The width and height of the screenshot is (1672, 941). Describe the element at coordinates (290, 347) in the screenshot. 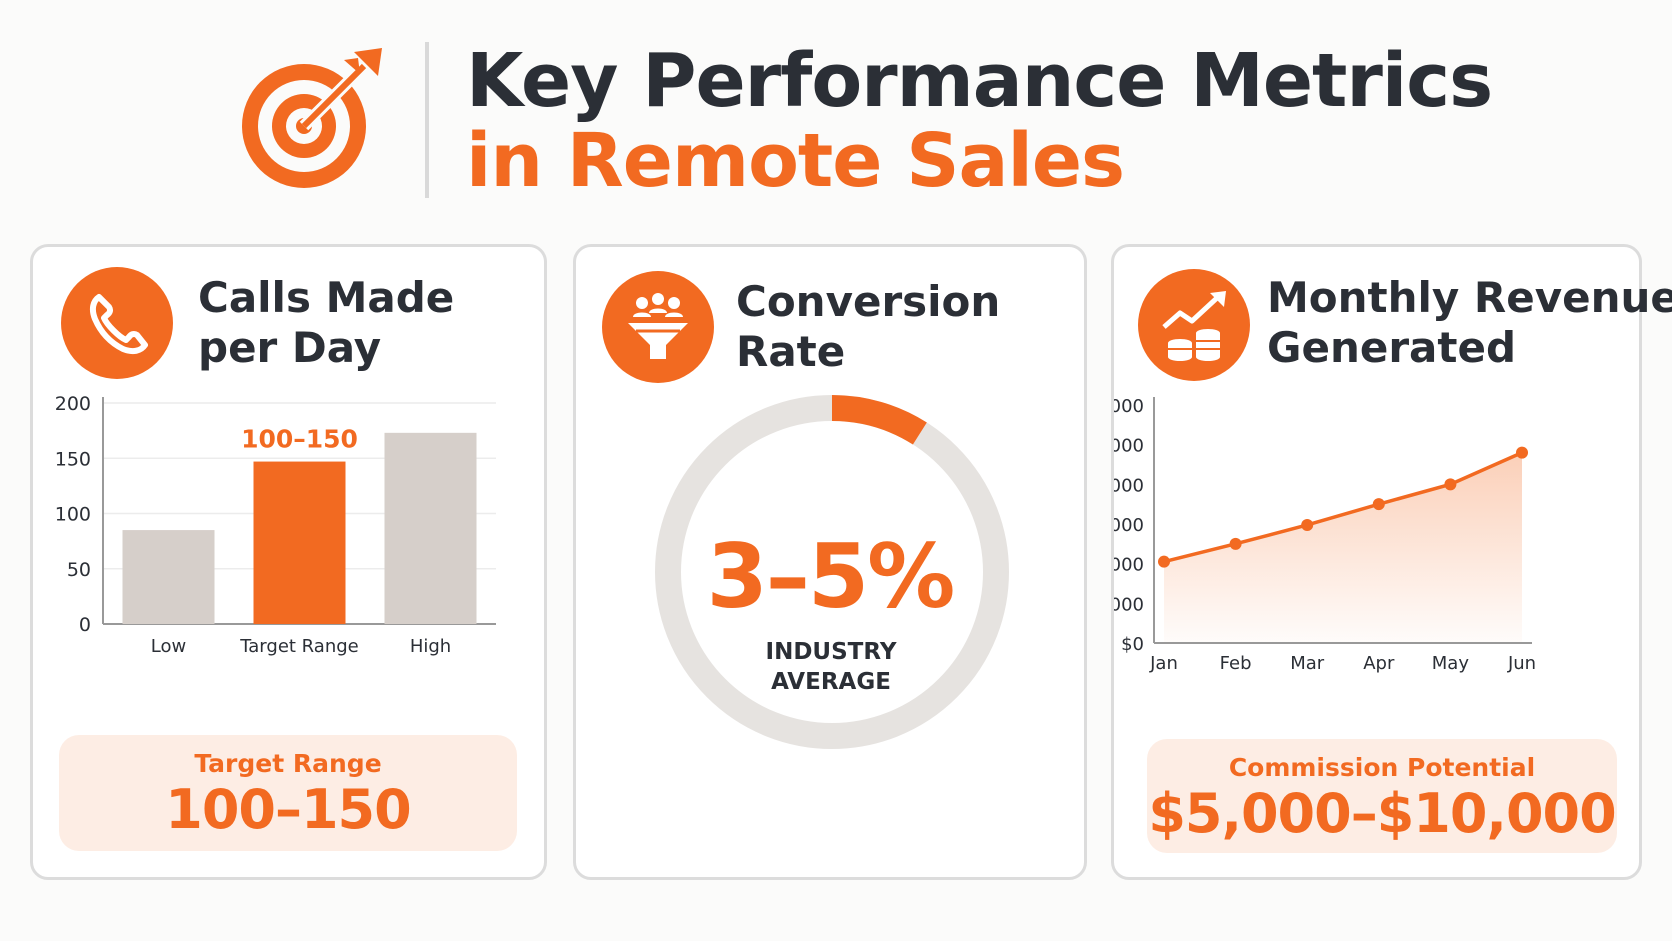

I see `calls-title-line2: per Day` at that location.